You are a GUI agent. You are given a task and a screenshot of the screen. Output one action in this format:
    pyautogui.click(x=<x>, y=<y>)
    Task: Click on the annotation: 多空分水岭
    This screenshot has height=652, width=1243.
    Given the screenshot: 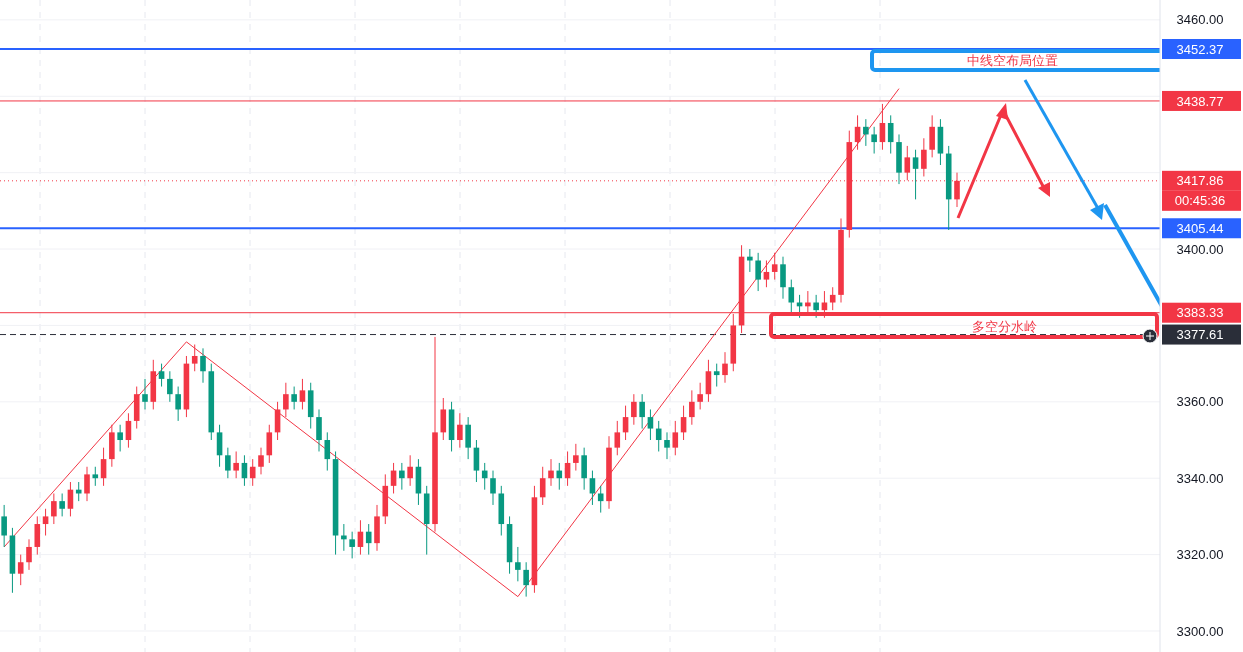 What is the action you would take?
    pyautogui.click(x=1004, y=326)
    